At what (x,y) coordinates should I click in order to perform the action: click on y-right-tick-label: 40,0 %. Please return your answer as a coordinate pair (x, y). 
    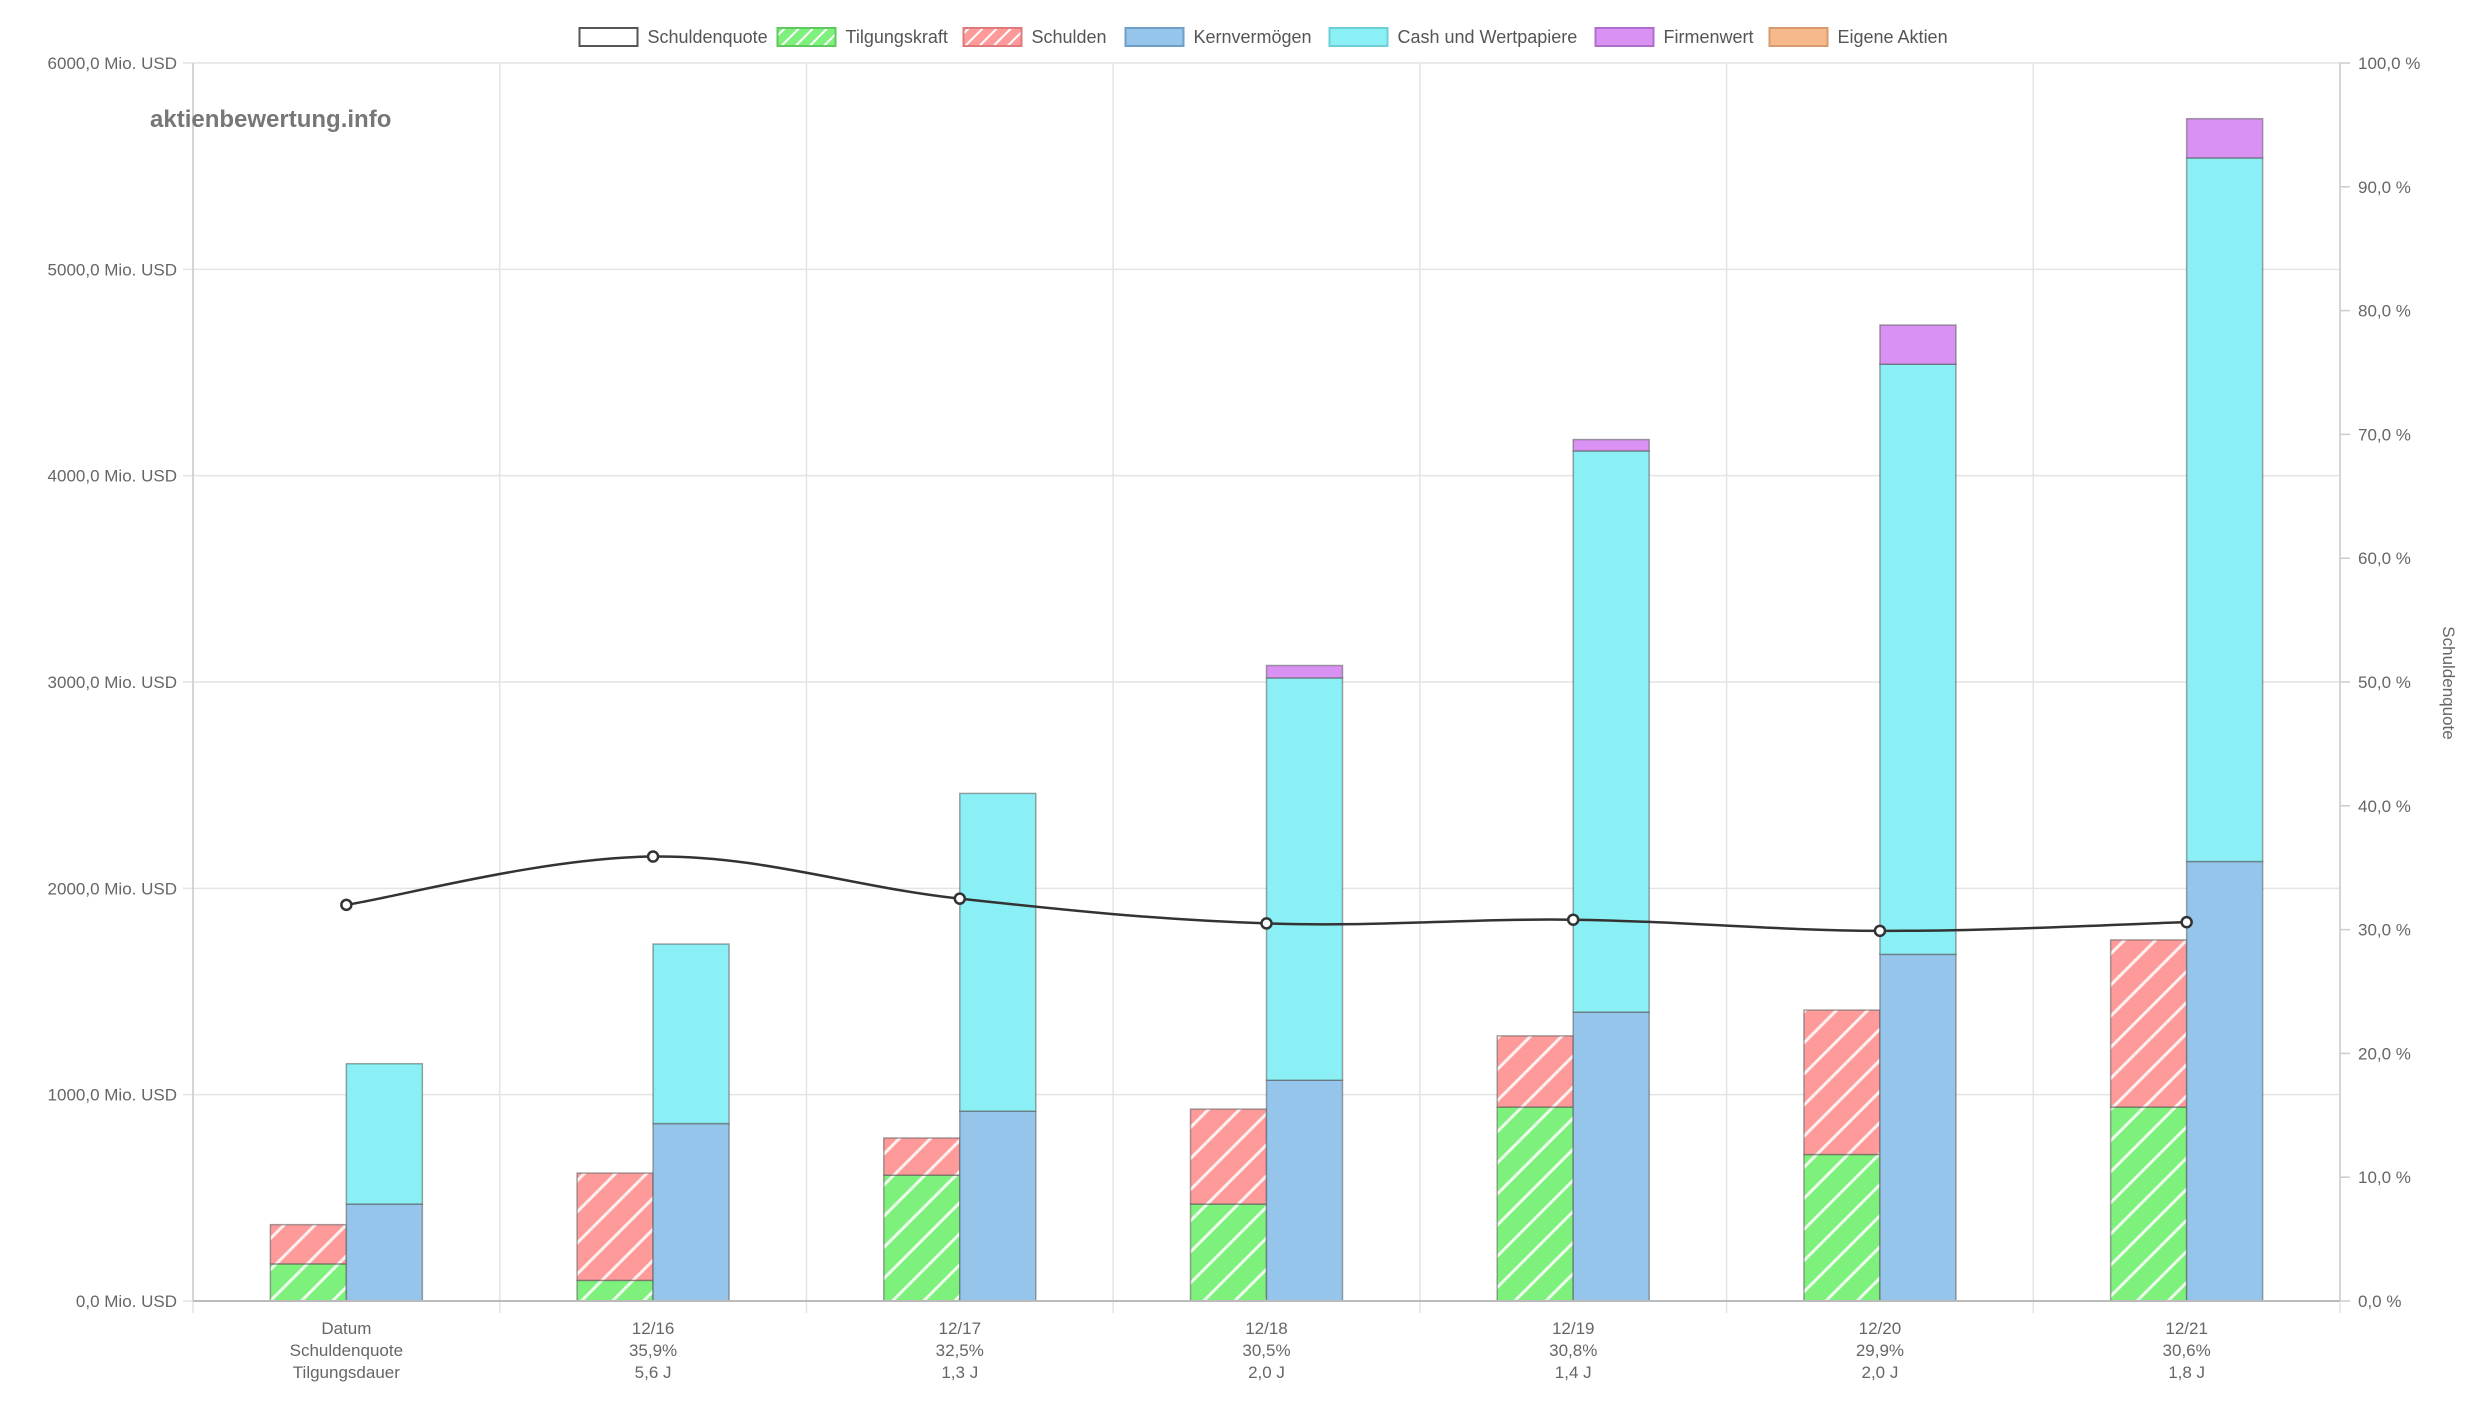
    Looking at the image, I should click on (2384, 806).